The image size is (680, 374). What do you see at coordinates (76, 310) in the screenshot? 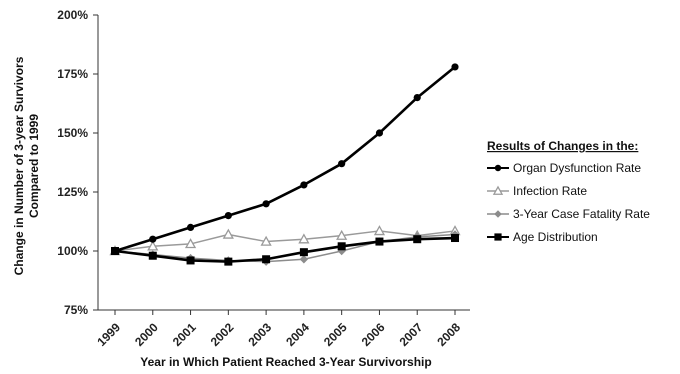
I see `y-tick-label: 75%` at bounding box center [76, 310].